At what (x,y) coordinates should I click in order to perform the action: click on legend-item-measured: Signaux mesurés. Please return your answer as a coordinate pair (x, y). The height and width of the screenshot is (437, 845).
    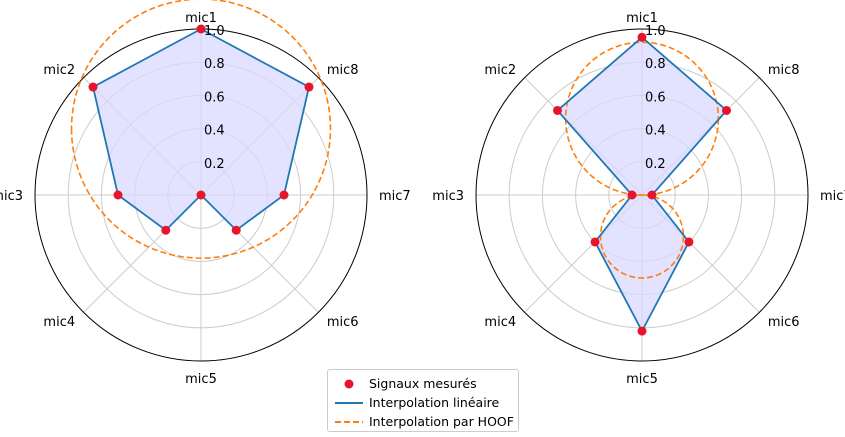
    Looking at the image, I should click on (402, 383).